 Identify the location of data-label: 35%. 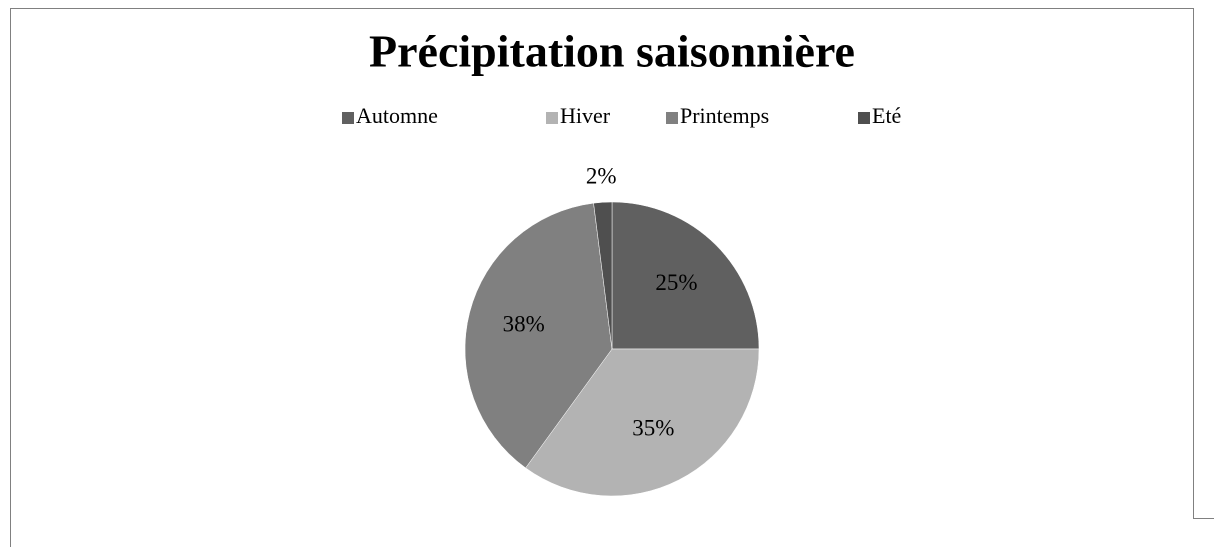
(653, 427).